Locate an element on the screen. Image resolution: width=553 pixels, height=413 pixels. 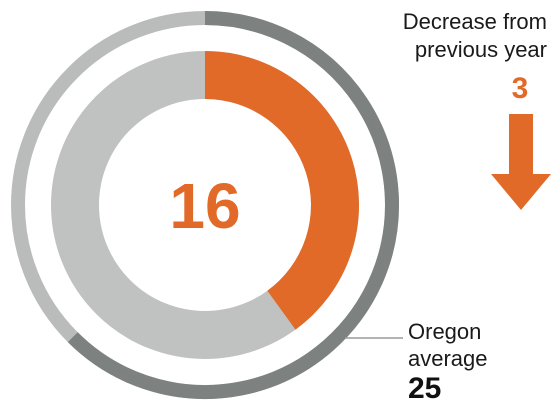
arrow-down-icon is located at coordinates (521, 162).